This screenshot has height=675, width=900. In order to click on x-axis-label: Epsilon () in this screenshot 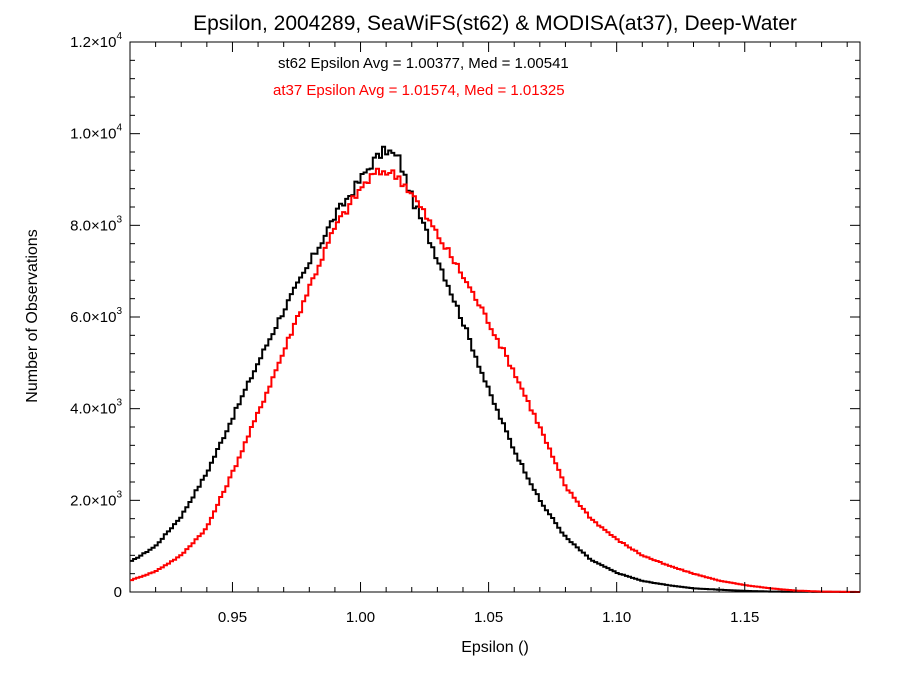, I will do `click(495, 647)`.